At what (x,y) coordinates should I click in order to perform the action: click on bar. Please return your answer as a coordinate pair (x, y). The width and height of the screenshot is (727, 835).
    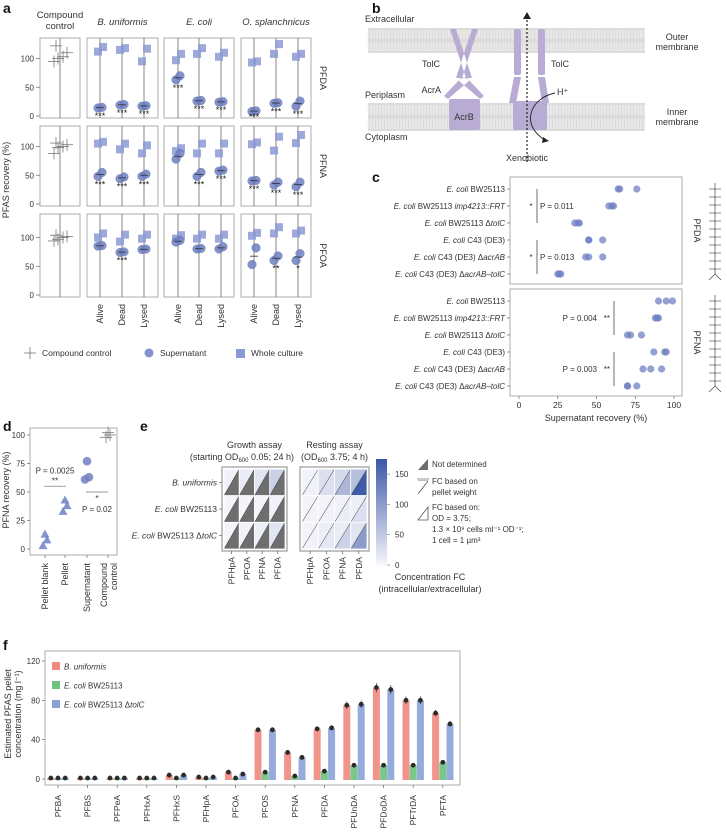
    Looking at the image, I should click on (258, 754).